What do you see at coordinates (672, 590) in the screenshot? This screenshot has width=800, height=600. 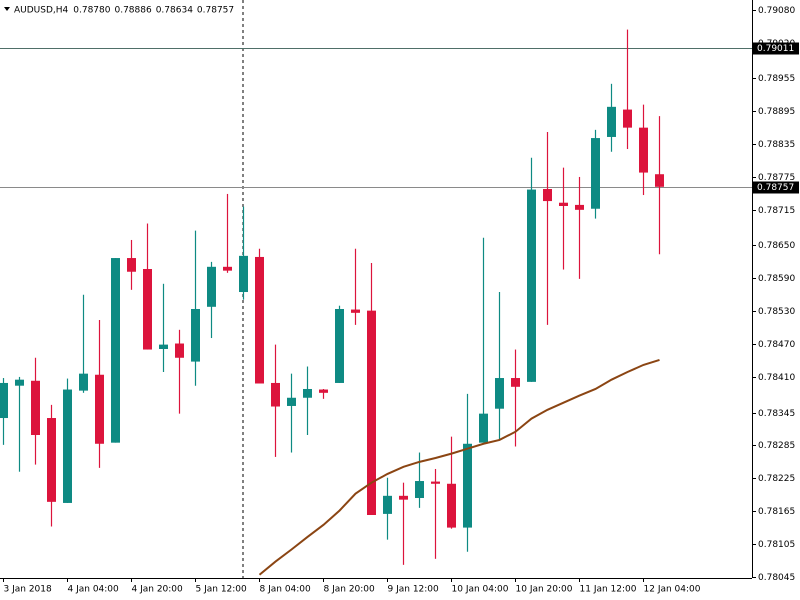 I see `x-tick-label: 12 Jan 04:00` at bounding box center [672, 590].